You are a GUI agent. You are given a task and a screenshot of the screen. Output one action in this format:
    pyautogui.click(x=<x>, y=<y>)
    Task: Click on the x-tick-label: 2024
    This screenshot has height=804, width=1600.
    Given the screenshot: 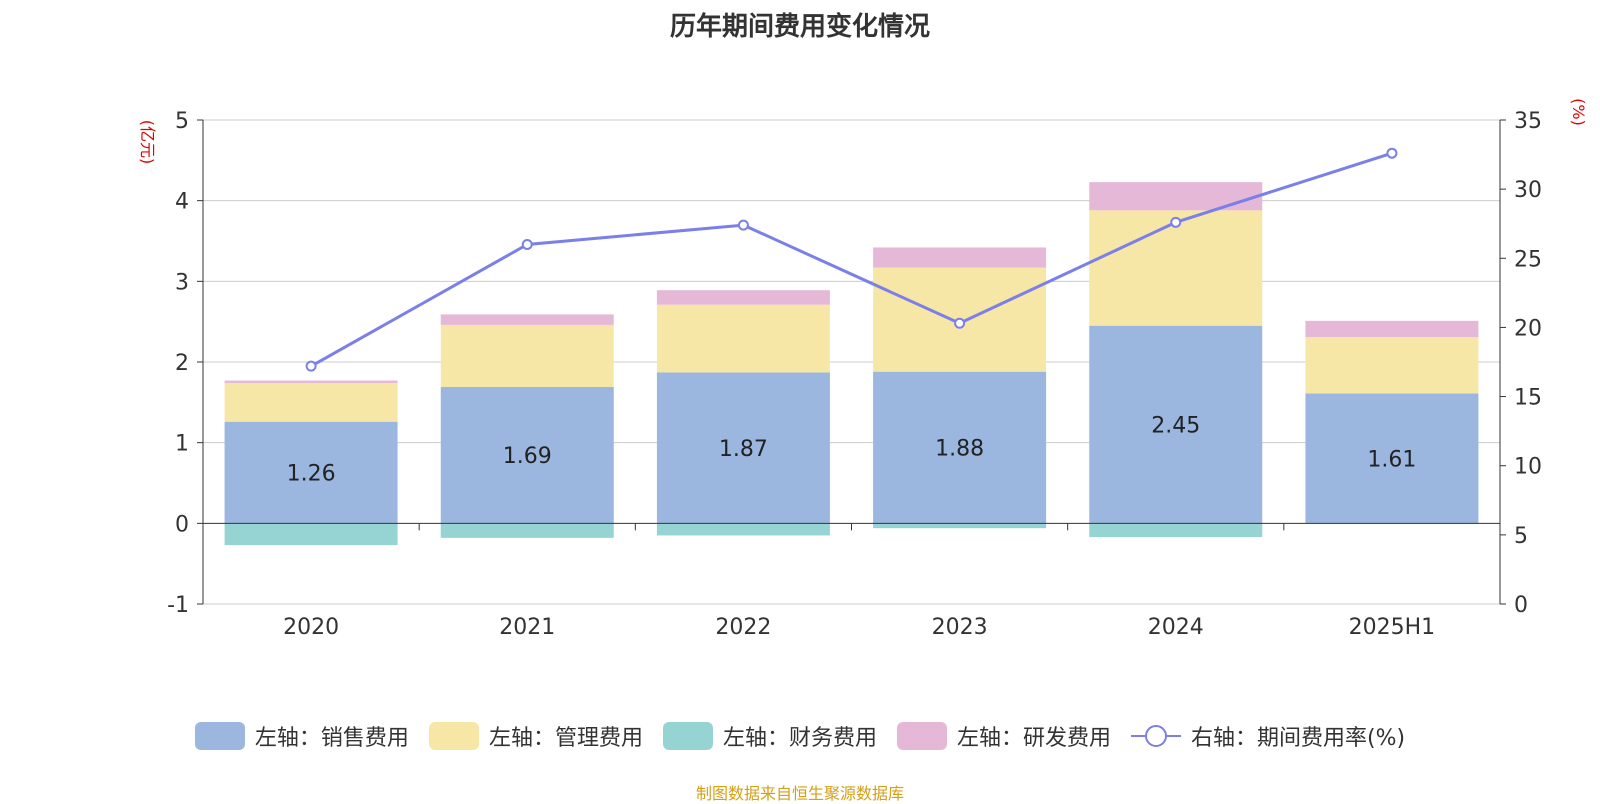 What is the action you would take?
    pyautogui.click(x=1176, y=627)
    